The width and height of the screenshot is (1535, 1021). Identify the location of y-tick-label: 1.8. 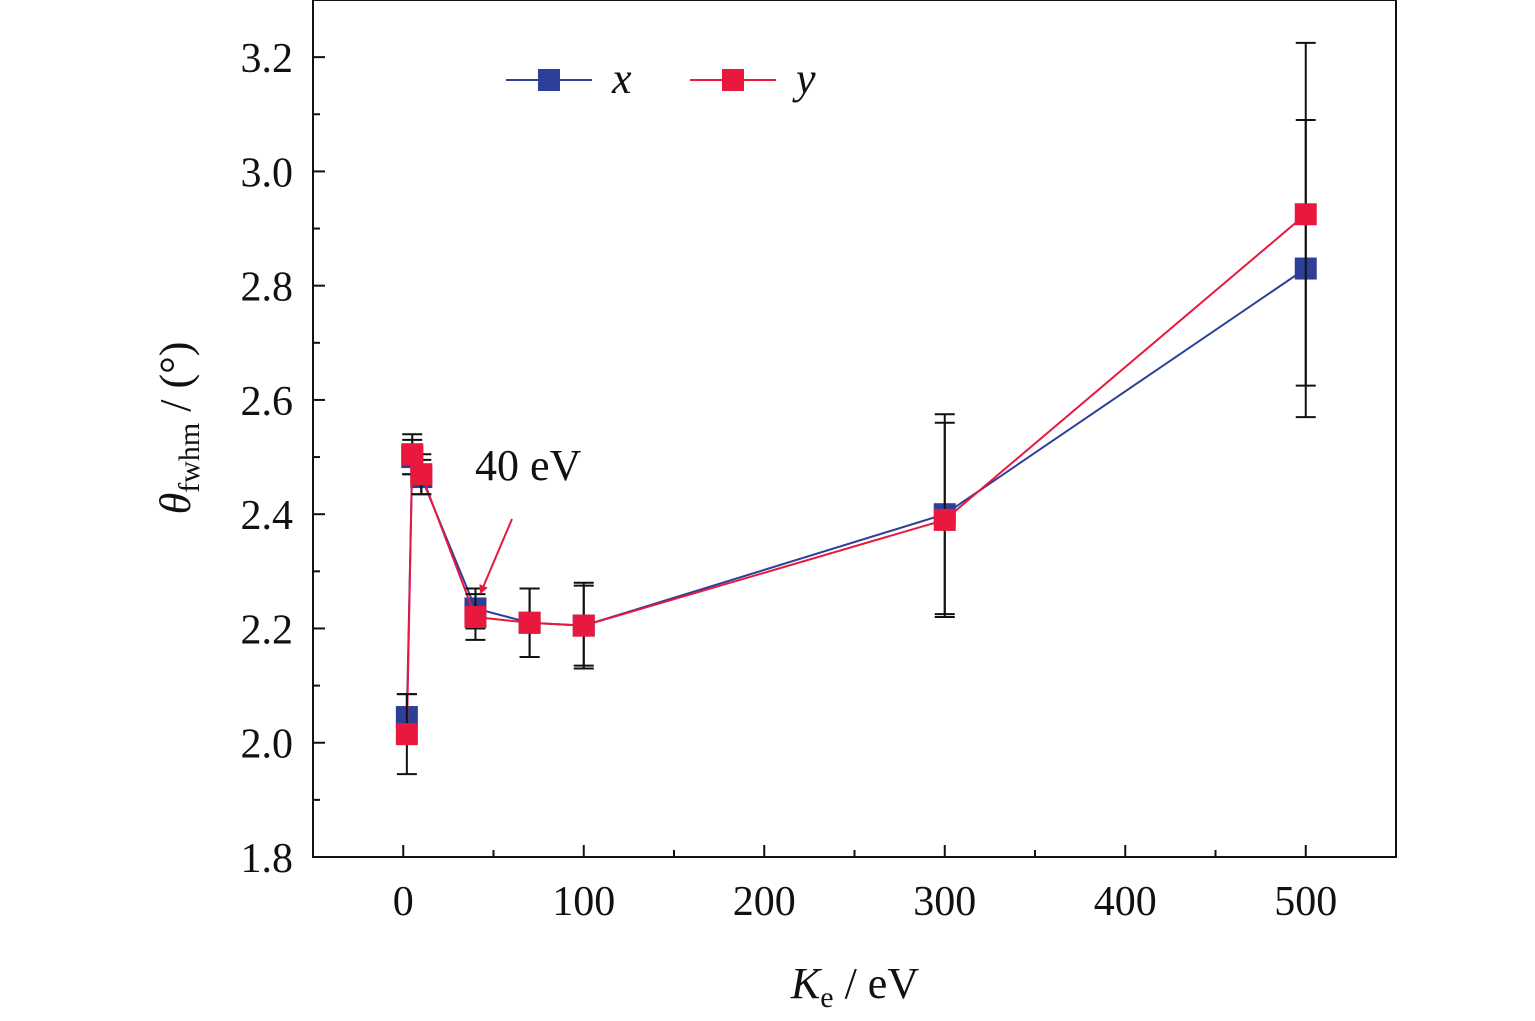
(267, 859).